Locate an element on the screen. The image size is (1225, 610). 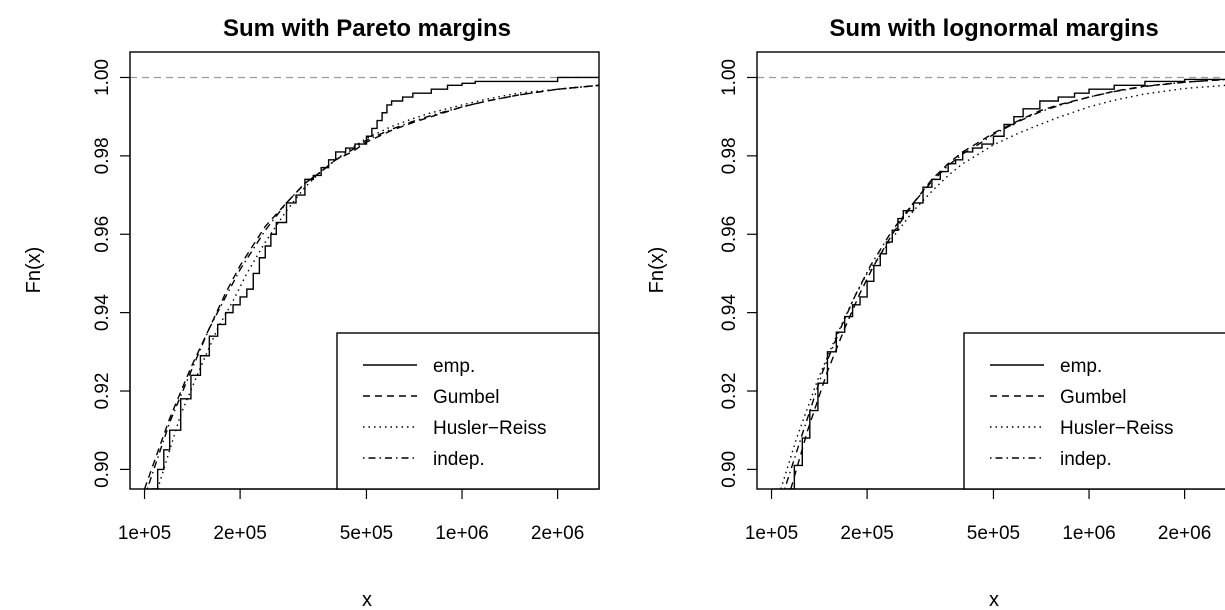
chart-title: Sum with Pareto margins is located at coordinates (367, 28).